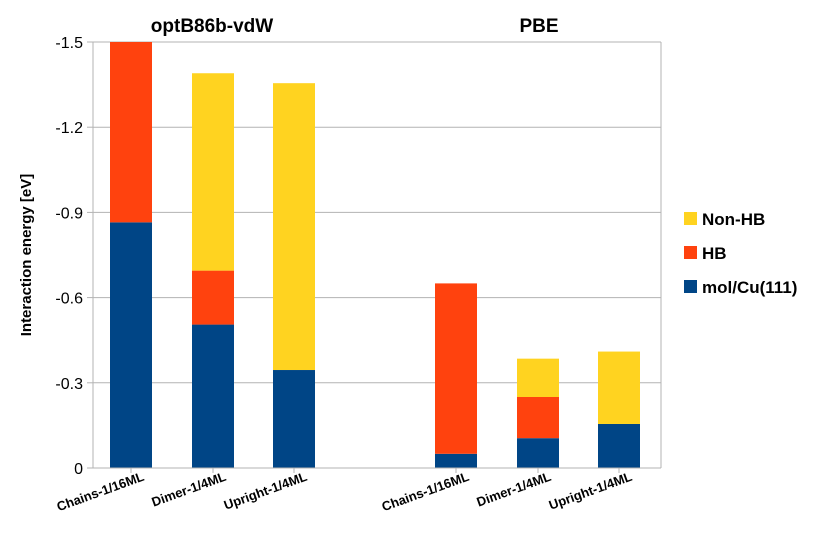 The width and height of the screenshot is (839, 546). Describe the element at coordinates (212, 26) in the screenshot. I see `group-title: optB86b-vdW` at that location.